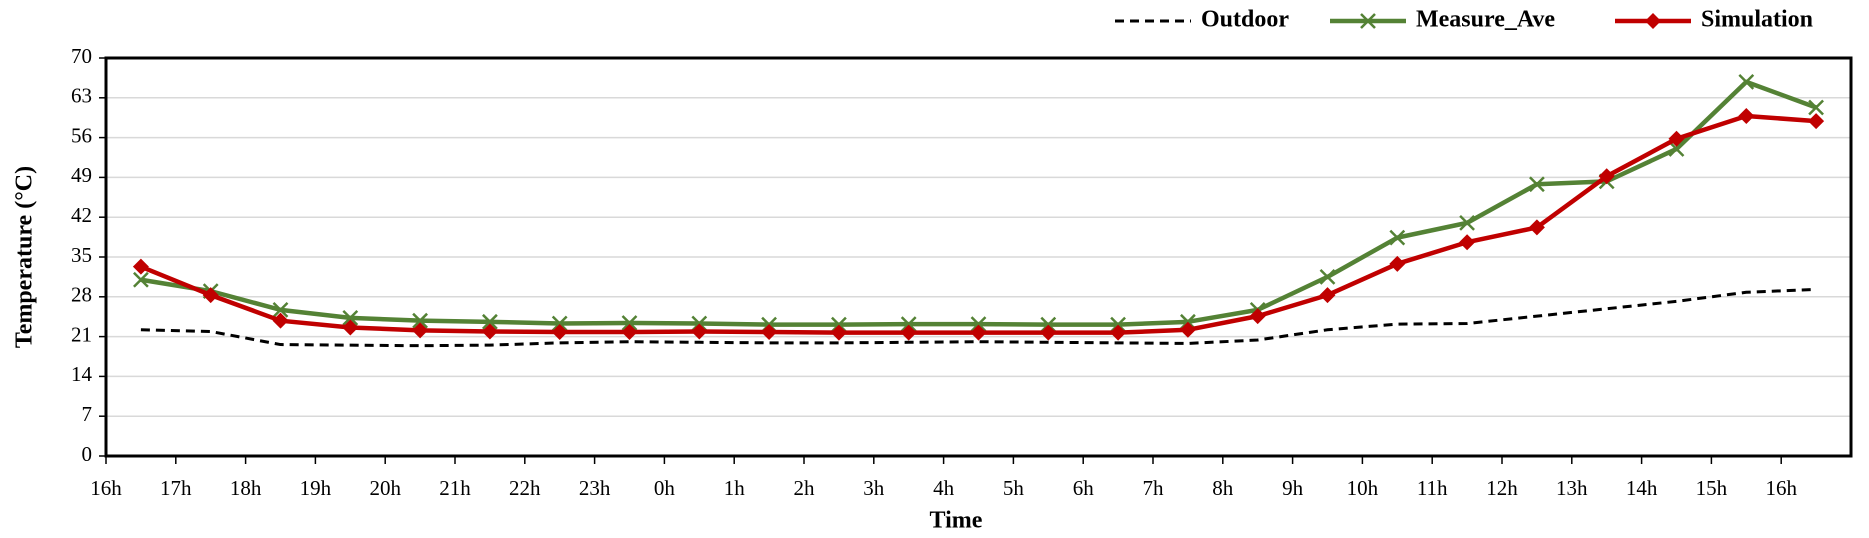  Describe the element at coordinates (1245, 20) in the screenshot. I see `legend-label: Outdoor` at that location.